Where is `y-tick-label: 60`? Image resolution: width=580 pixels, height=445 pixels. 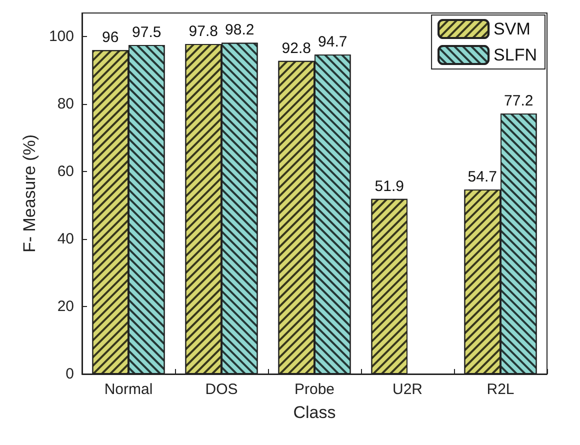 y-tick-label: 60 is located at coordinates (65, 171).